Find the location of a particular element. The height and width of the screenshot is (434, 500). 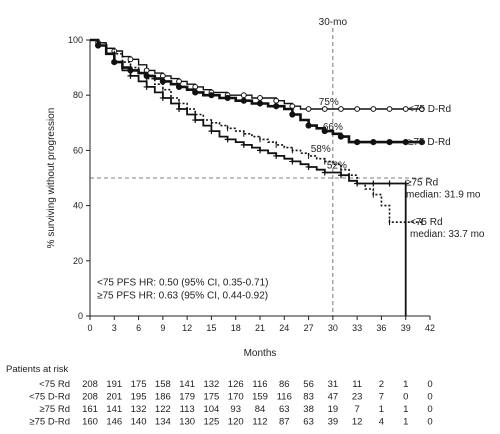

risk-cell: 191 is located at coordinates (114, 384).